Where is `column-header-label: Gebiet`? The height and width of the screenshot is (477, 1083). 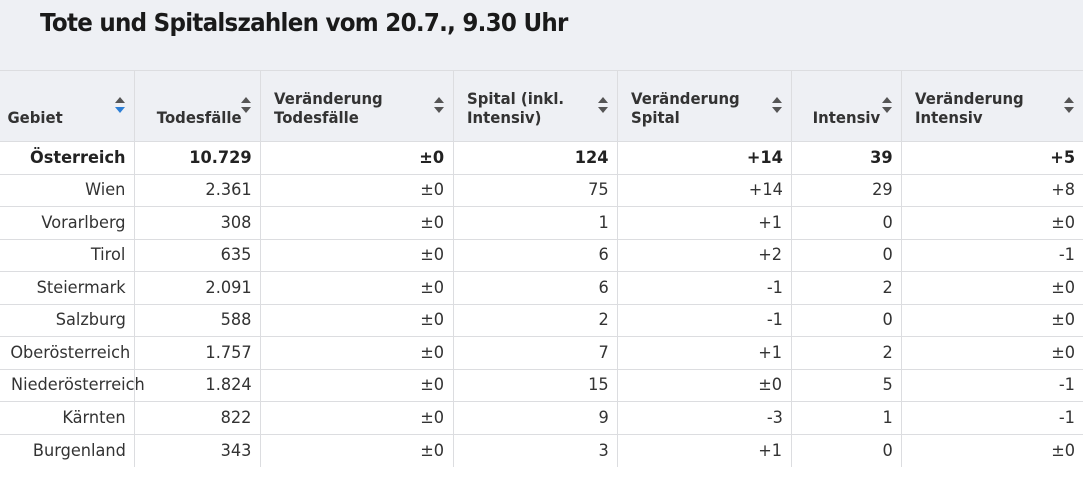
column-header-label: Gebiet is located at coordinates (35, 117).